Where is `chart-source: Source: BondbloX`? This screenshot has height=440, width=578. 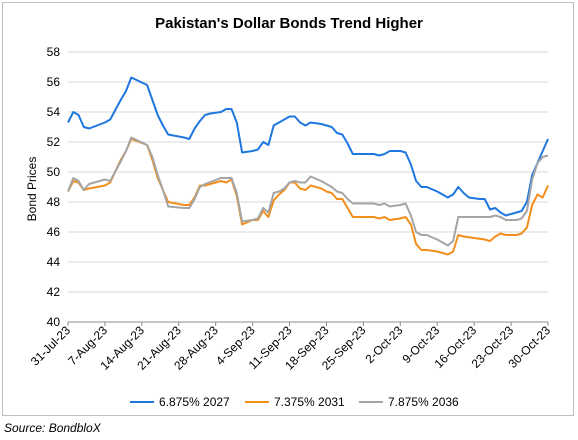 chart-source: Source: BondbloX is located at coordinates (52, 428).